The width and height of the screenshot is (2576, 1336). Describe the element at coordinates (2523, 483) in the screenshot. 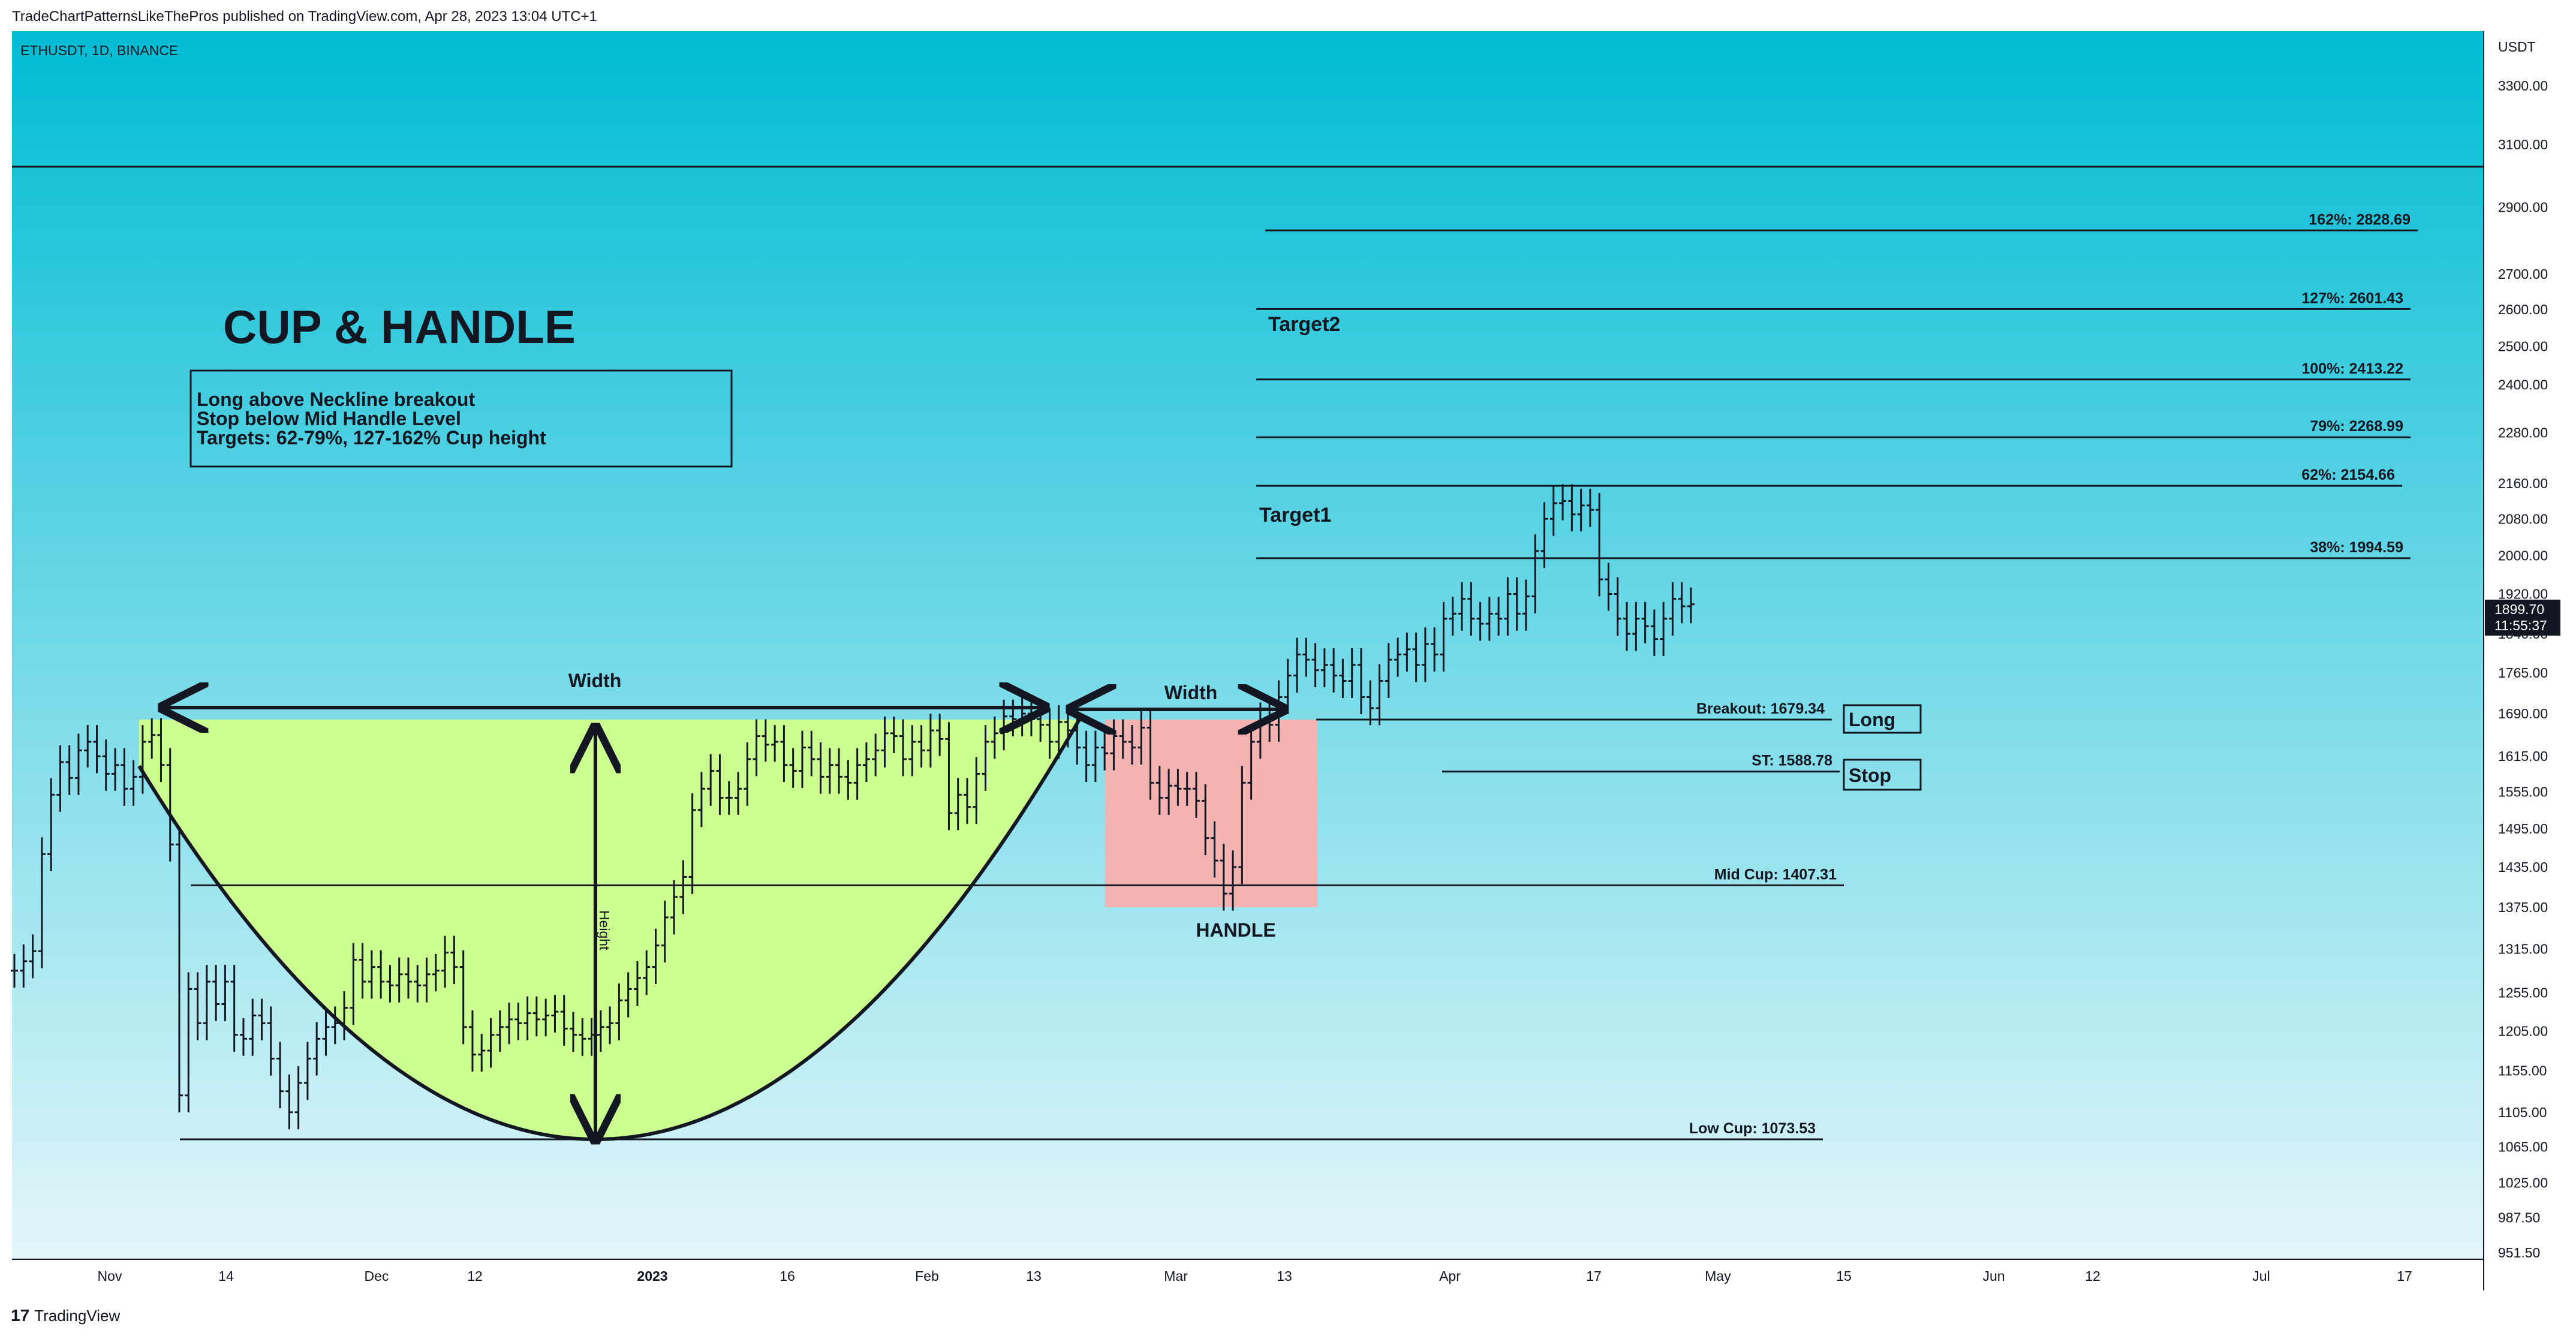

I see `y-tick-label: 2160.00` at that location.